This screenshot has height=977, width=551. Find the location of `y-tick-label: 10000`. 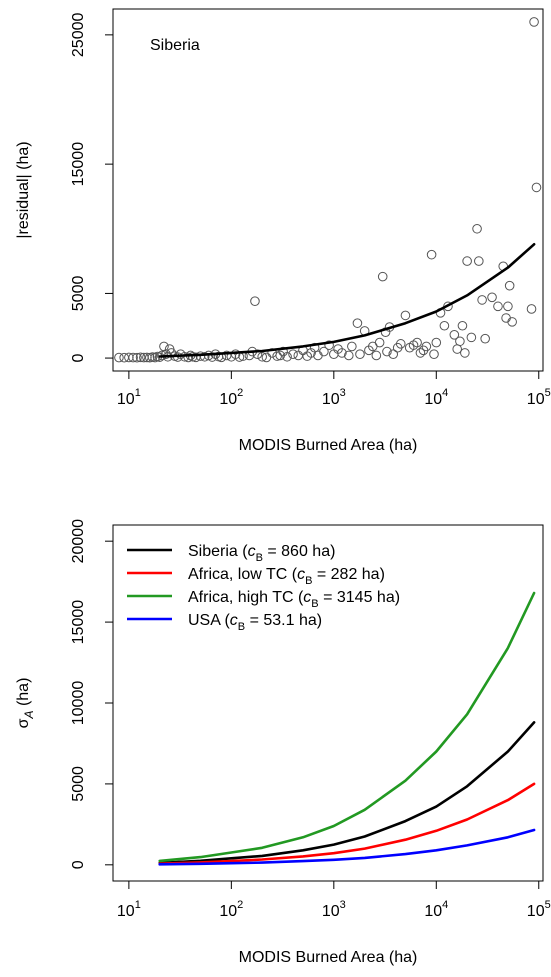

y-tick-label: 10000 is located at coordinates (78, 703).